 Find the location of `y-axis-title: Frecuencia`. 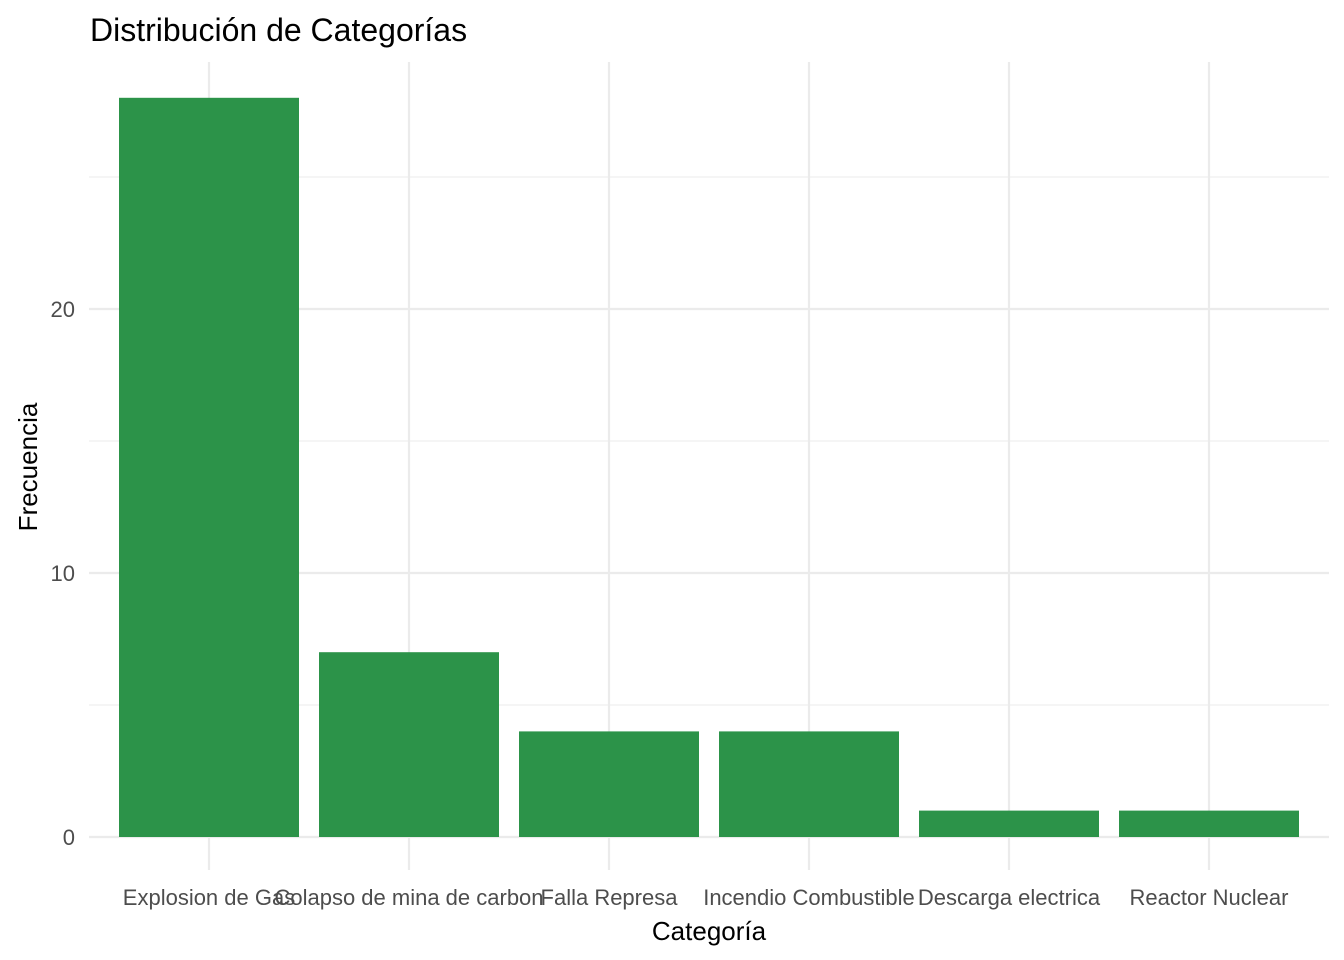

y-axis-title: Frecuencia is located at coordinates (28, 466).